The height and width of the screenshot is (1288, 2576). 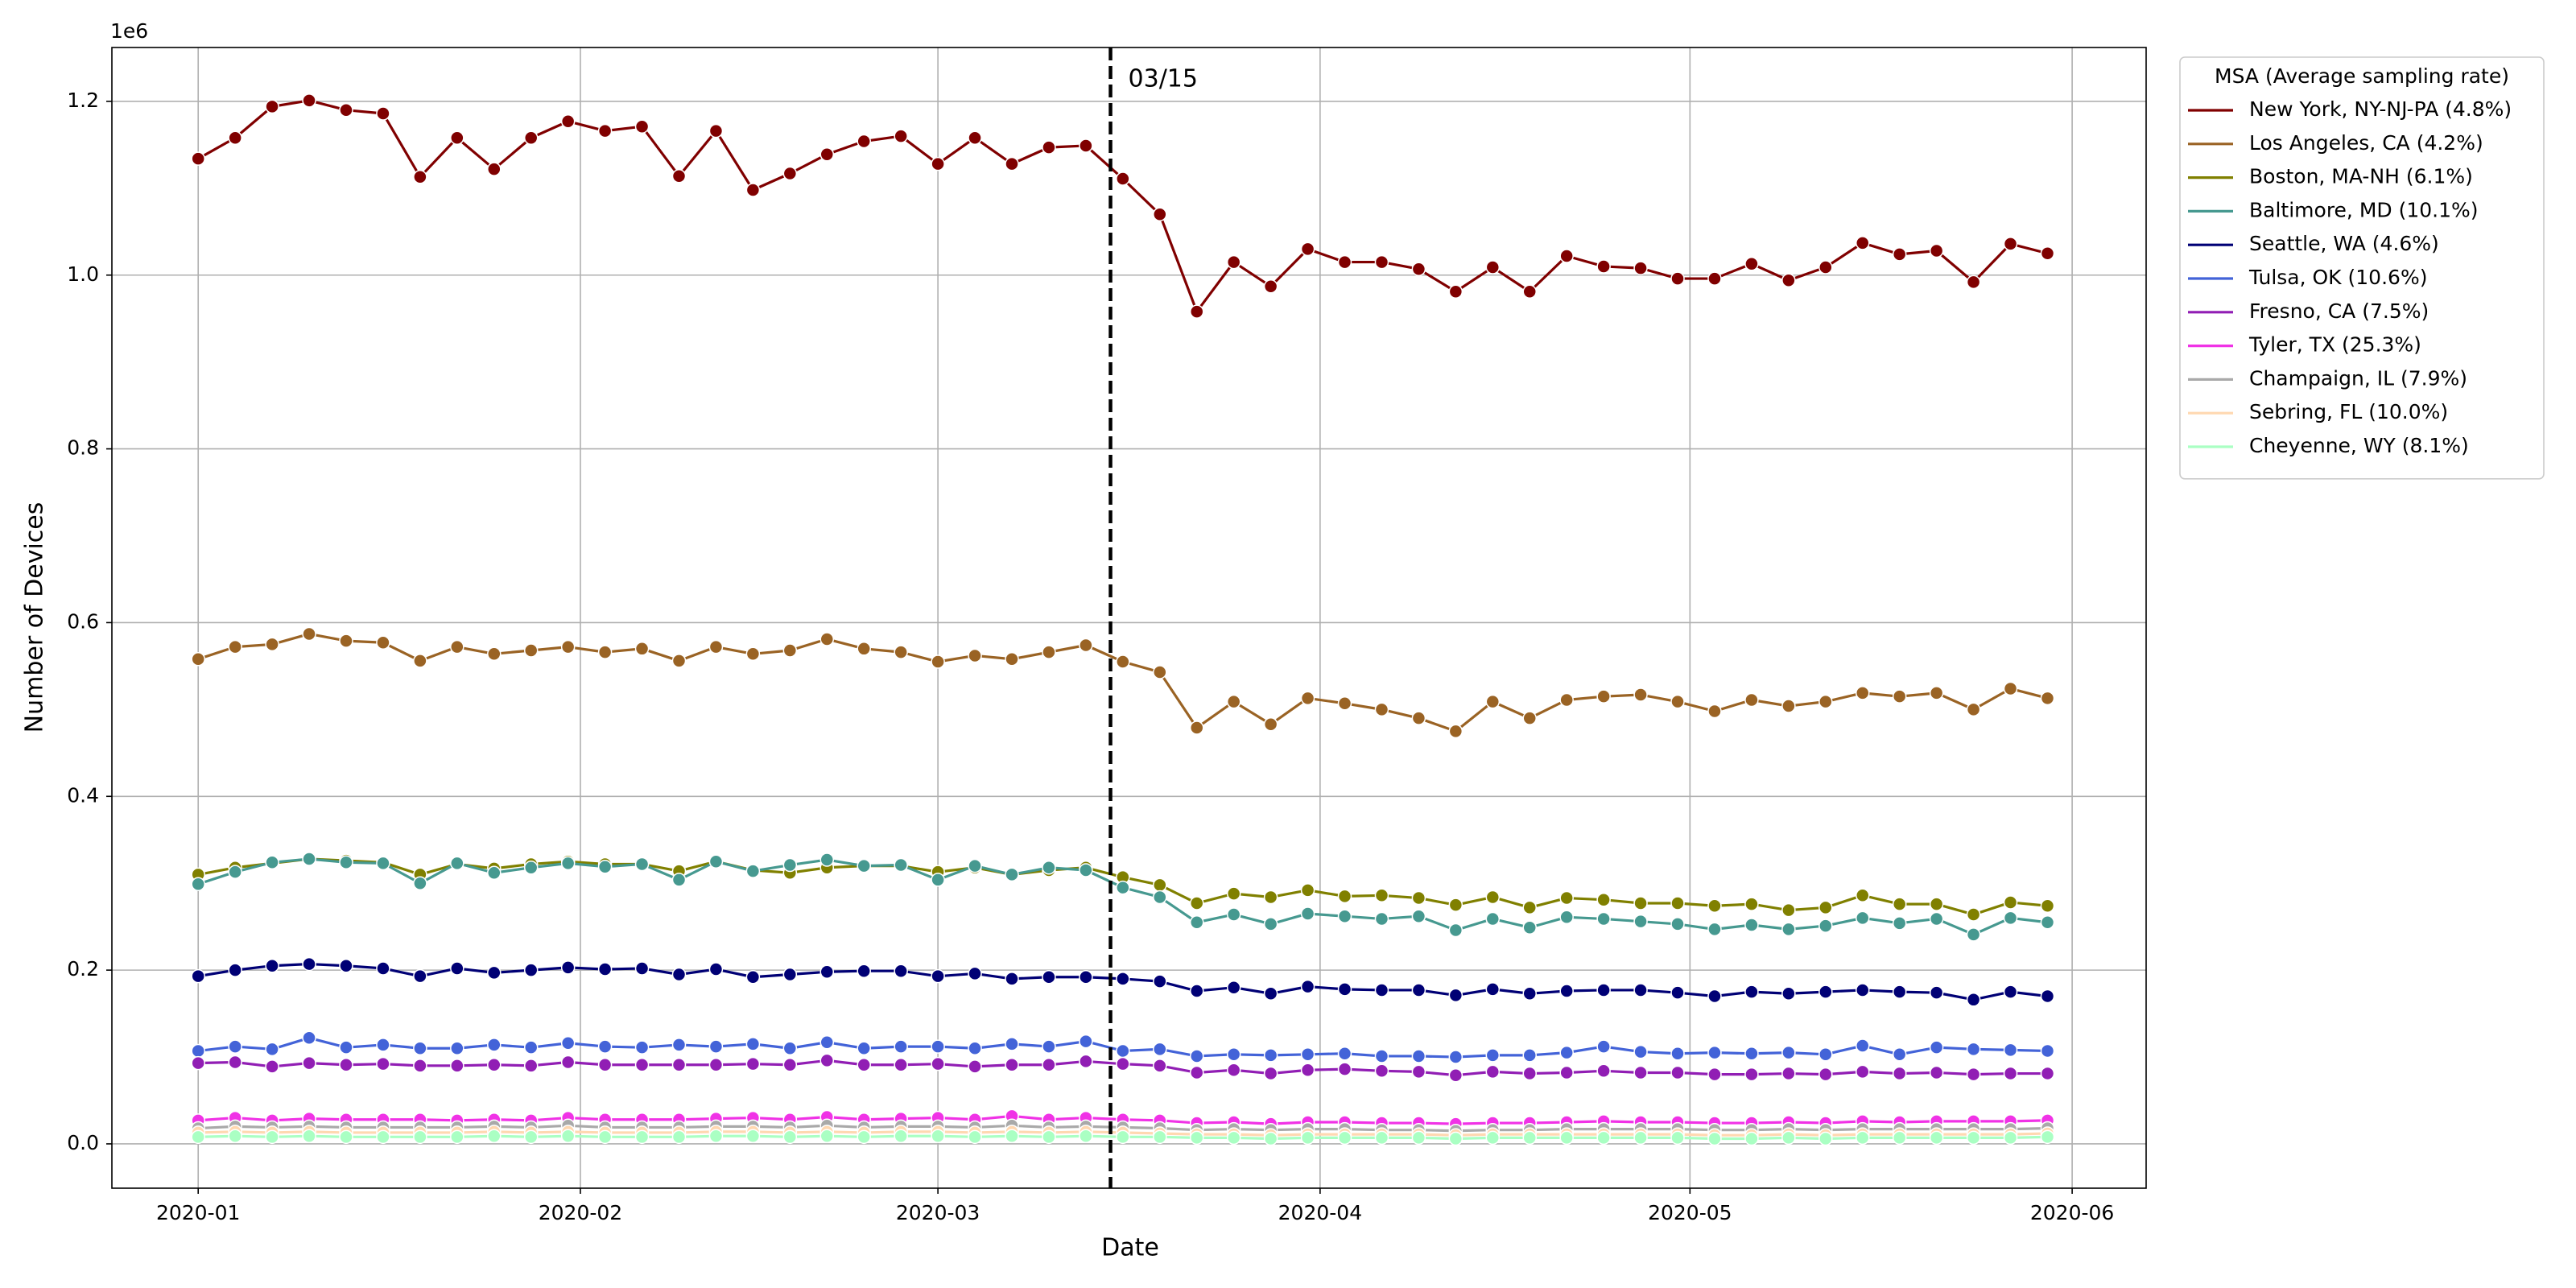 I want to click on y-tick-label: 0.6, so click(x=83, y=621).